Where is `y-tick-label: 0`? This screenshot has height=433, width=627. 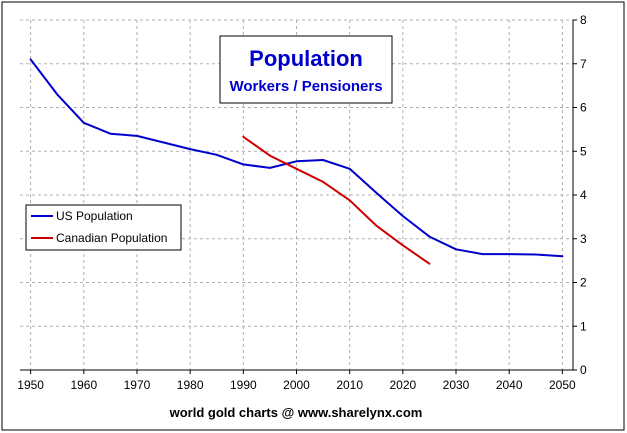 y-tick-label: 0 is located at coordinates (583, 370).